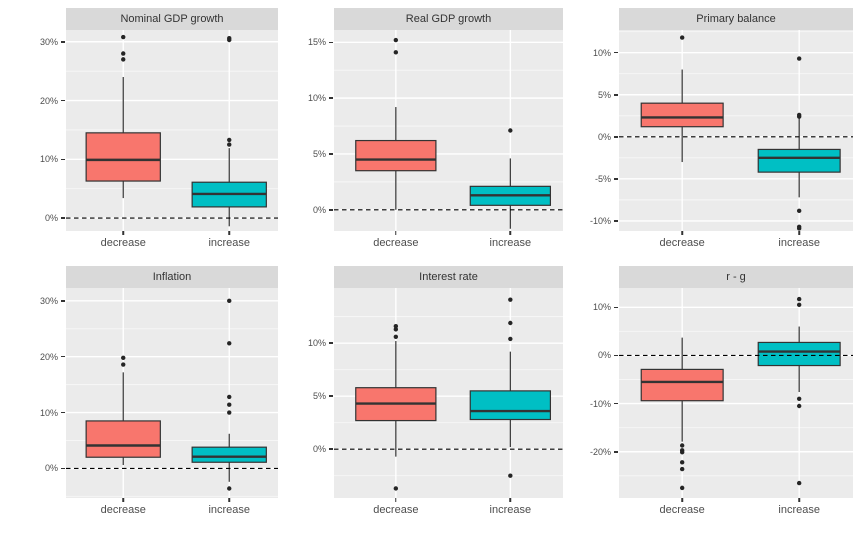  What do you see at coordinates (736, 19) in the screenshot?
I see `facet-title: Primary balance` at bounding box center [736, 19].